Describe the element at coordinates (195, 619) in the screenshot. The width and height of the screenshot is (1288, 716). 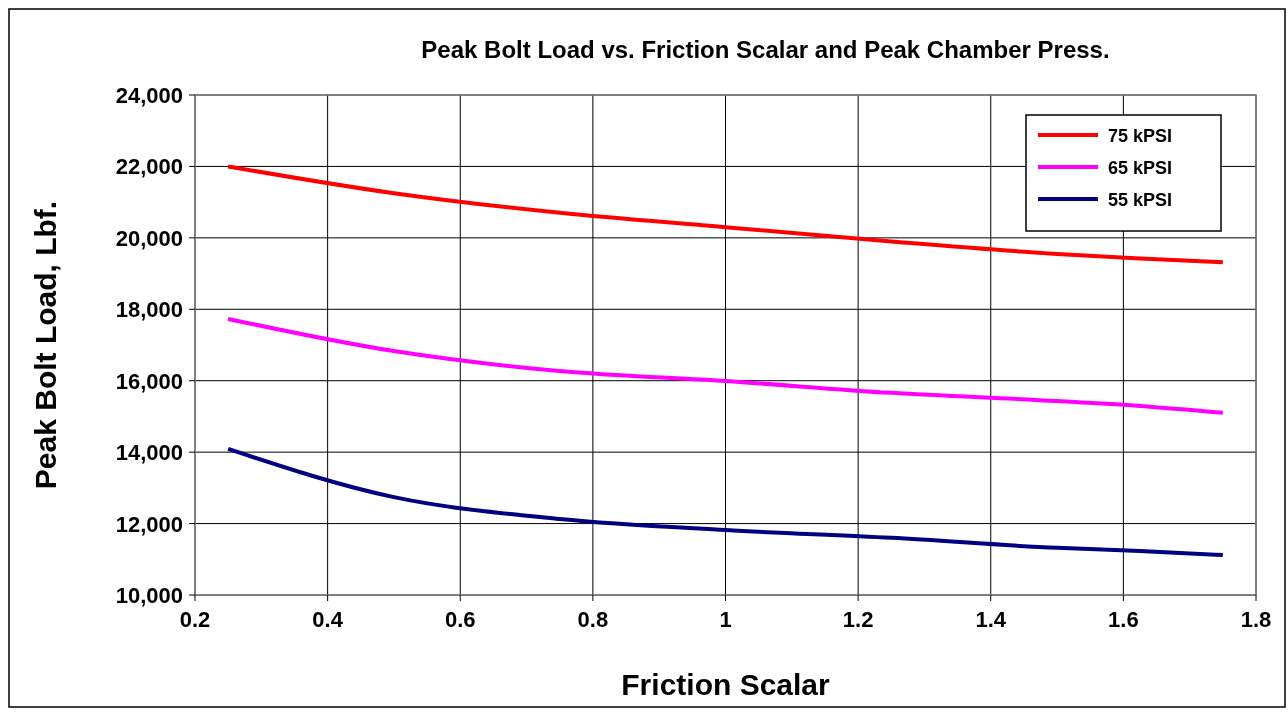
I see `x-tick-label: 0.2` at that location.